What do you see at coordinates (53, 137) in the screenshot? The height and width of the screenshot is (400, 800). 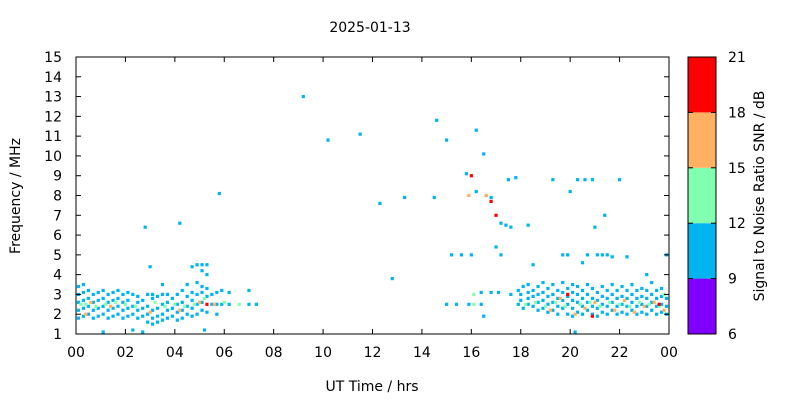 I see `y-tick-label: 11` at bounding box center [53, 137].